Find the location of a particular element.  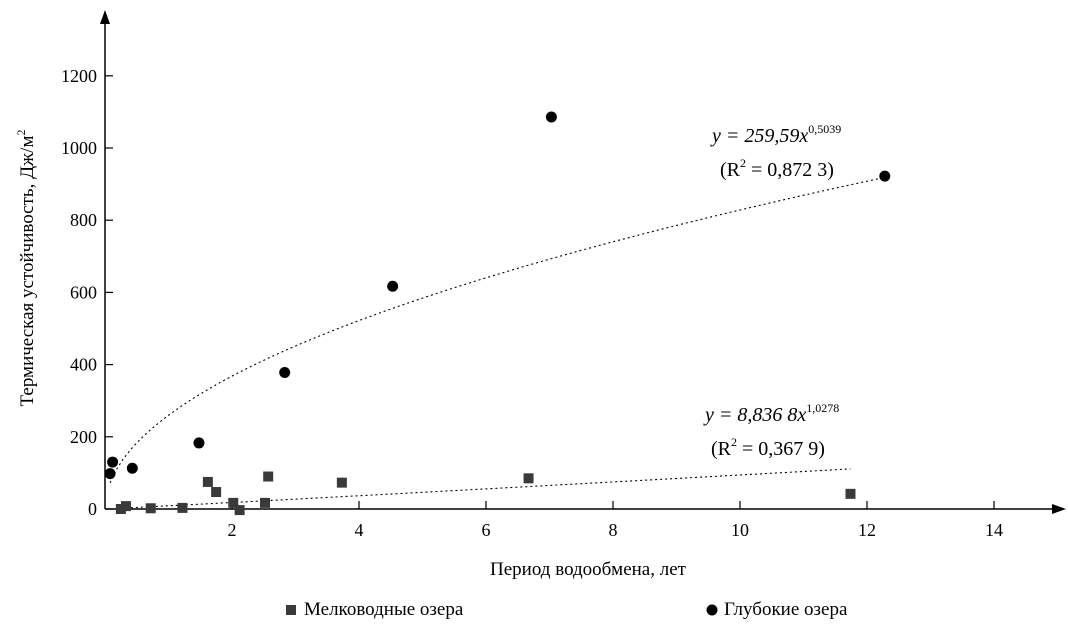

y-axis-label-sup: 2 is located at coordinates (21, 133).